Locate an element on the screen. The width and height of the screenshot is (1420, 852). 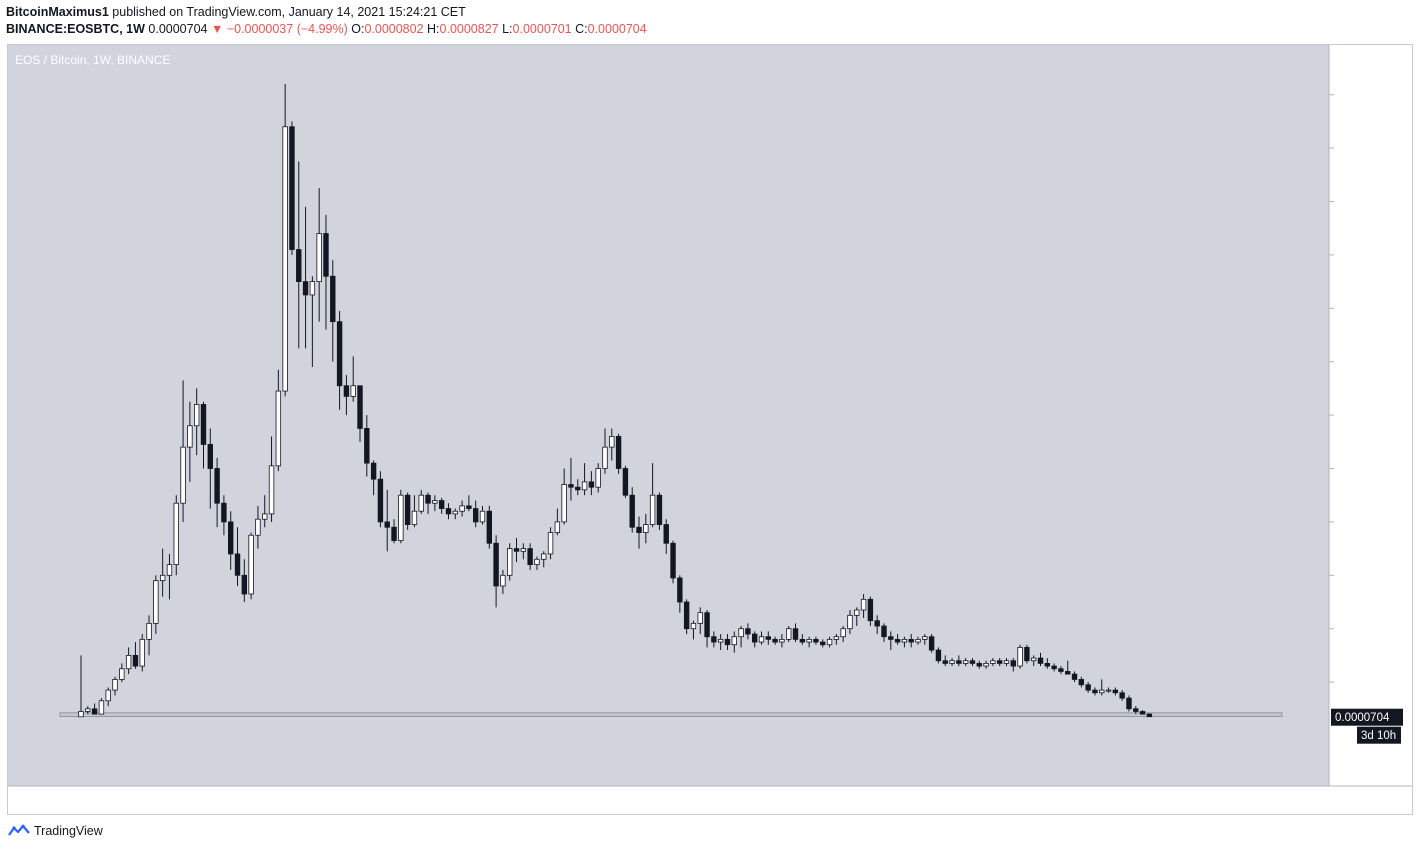
high-value: 0.0000827 is located at coordinates (469, 29).